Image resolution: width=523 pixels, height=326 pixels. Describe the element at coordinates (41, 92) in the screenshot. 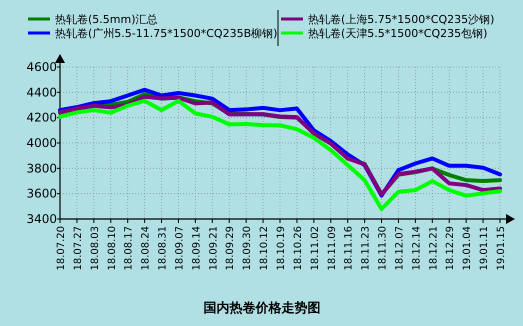

I see `y-tick-label: 4400` at that location.